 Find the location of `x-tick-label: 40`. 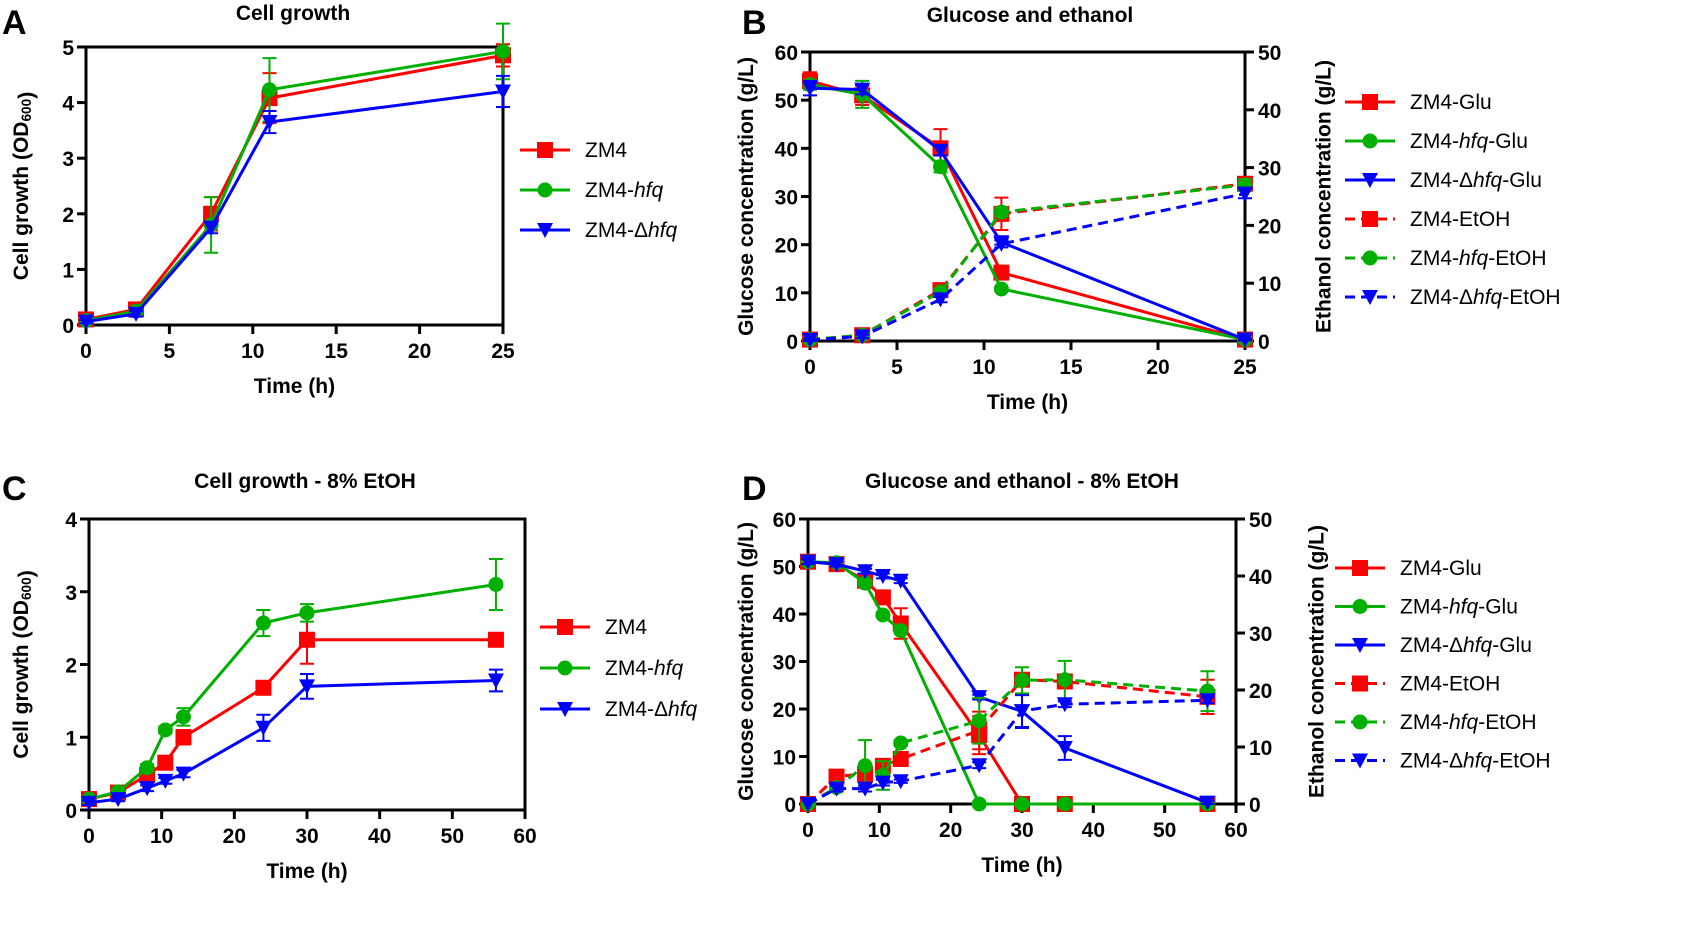

x-tick-label: 40 is located at coordinates (1093, 830).